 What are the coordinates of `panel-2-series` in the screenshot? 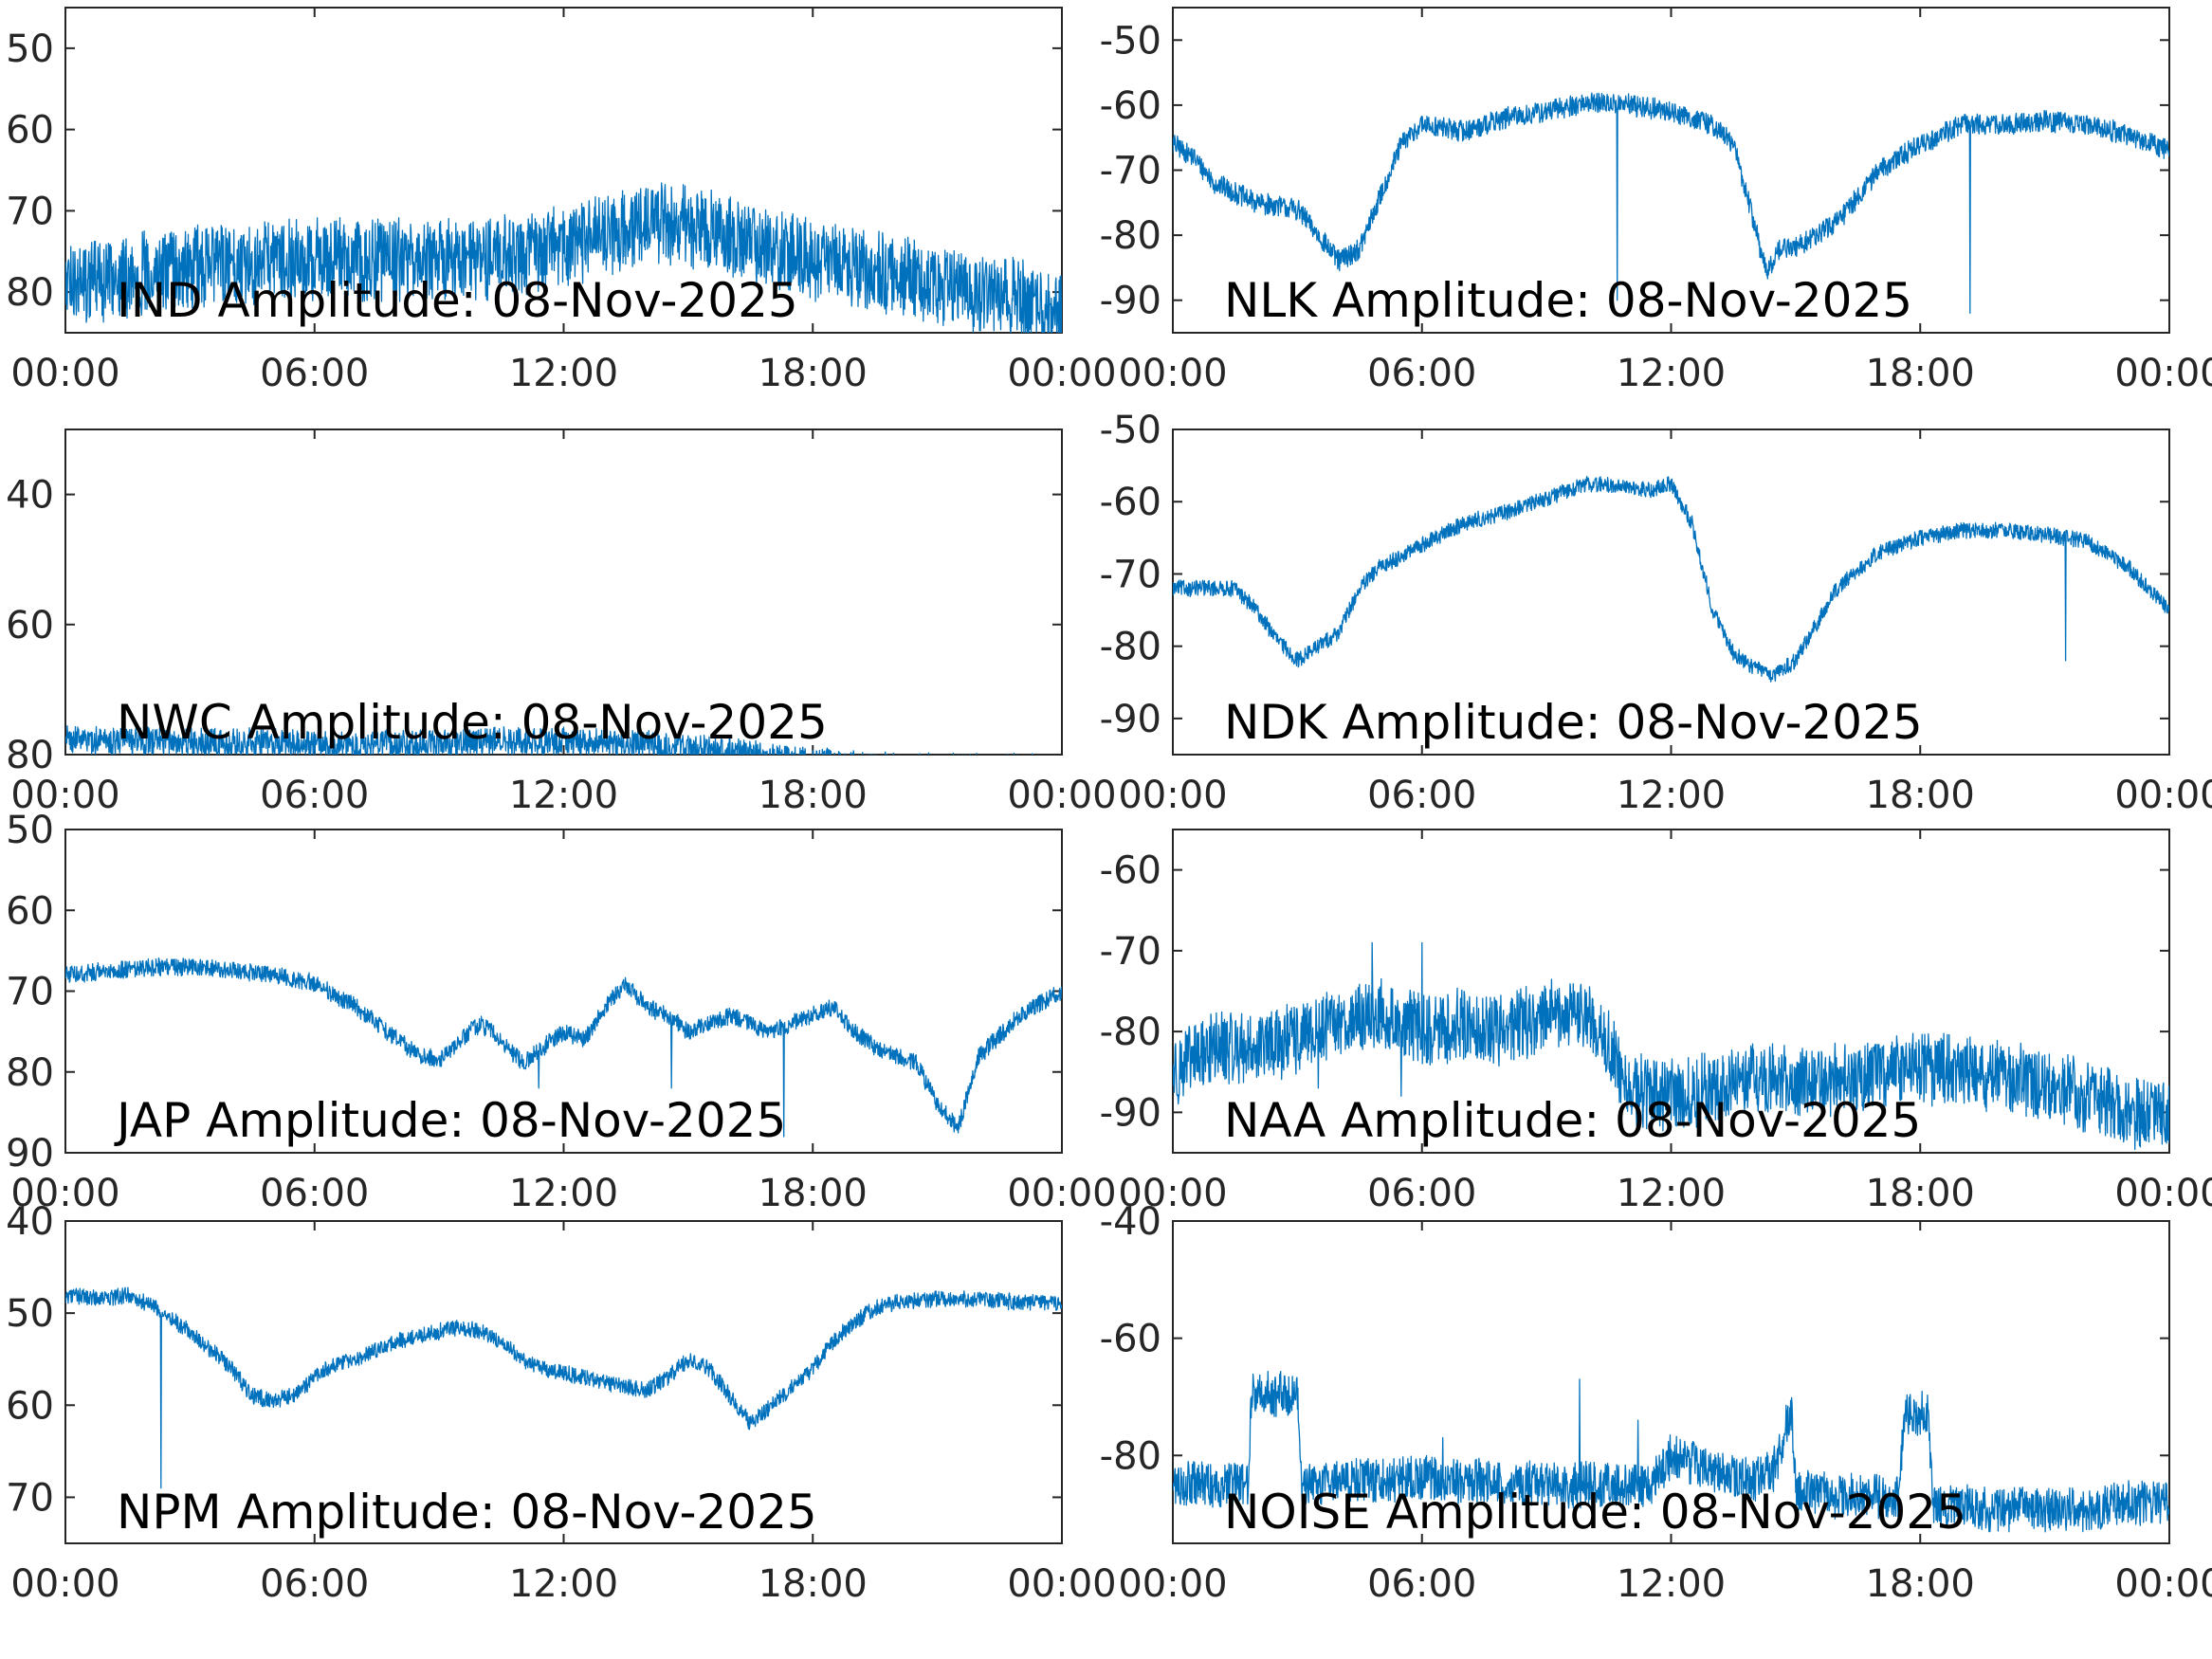 It's located at (1671, 203).